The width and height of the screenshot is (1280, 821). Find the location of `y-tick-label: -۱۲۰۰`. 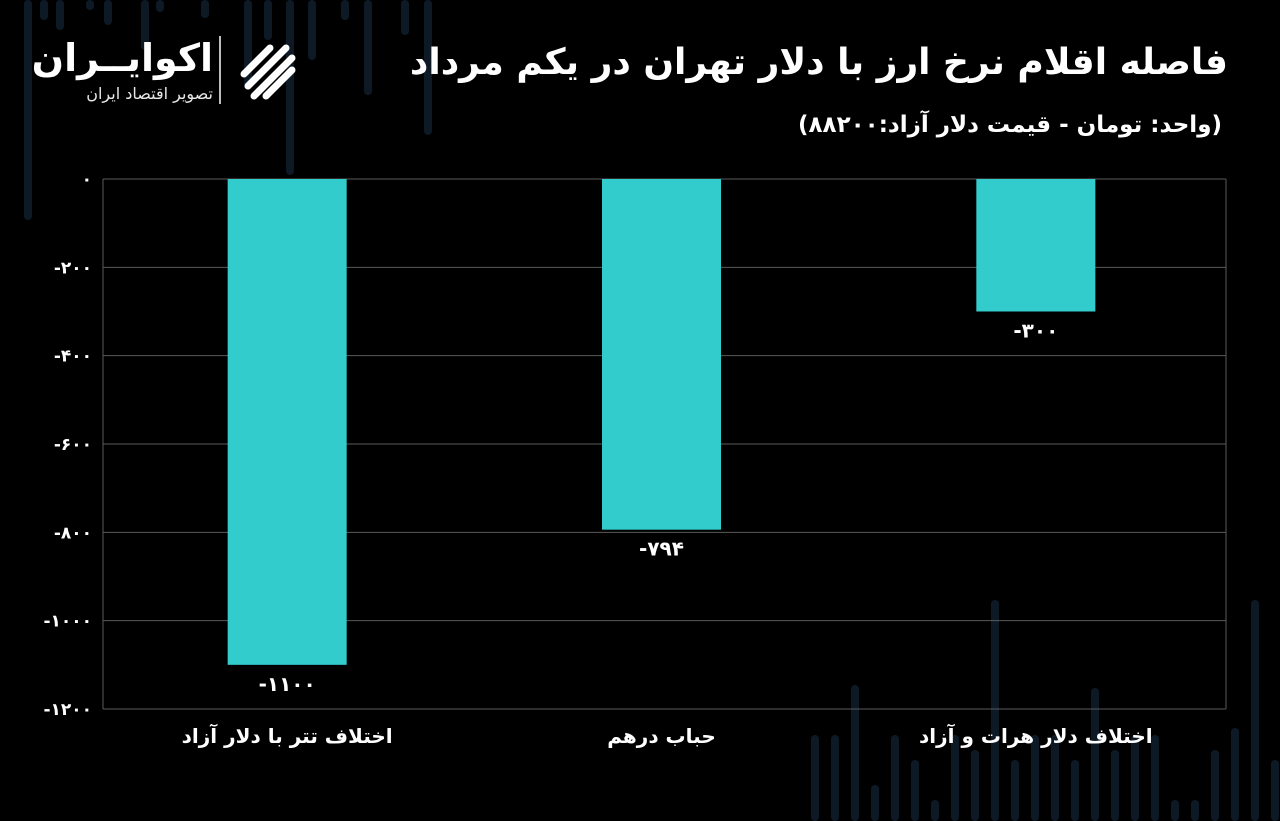

y-tick-label: -۱۲۰۰ is located at coordinates (67, 710).